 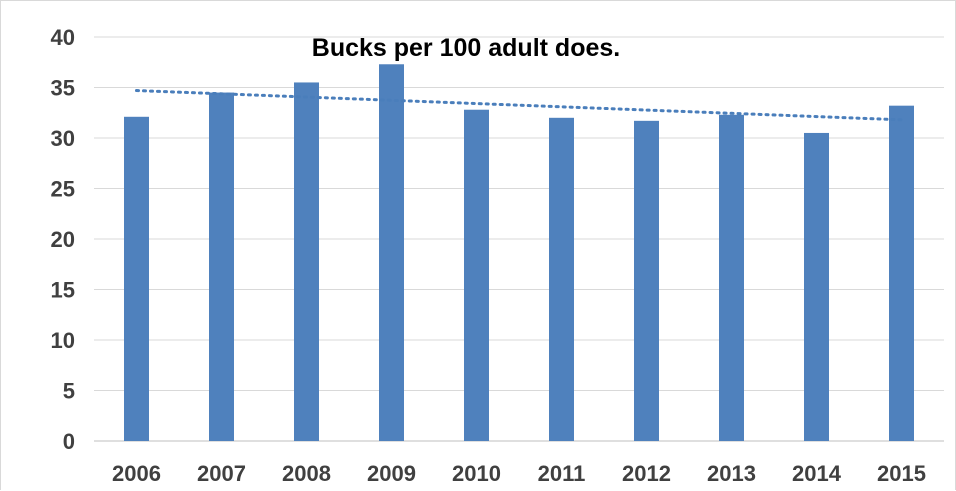 I want to click on y-tick-label: 40, so click(x=63, y=37).